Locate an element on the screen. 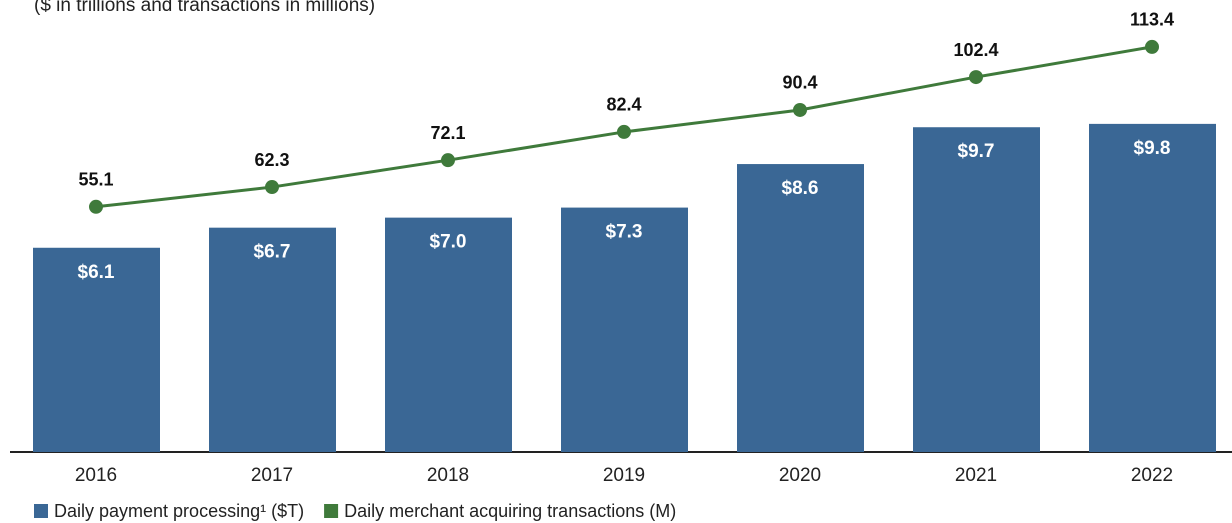  x-tick-label: 2020 is located at coordinates (800, 475).